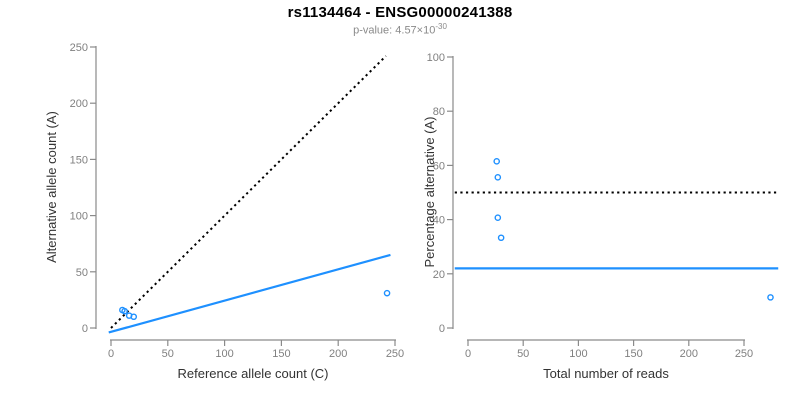 The width and height of the screenshot is (800, 400). I want to click on pvalue-text: p-value: 4.57×10, so click(394, 30).